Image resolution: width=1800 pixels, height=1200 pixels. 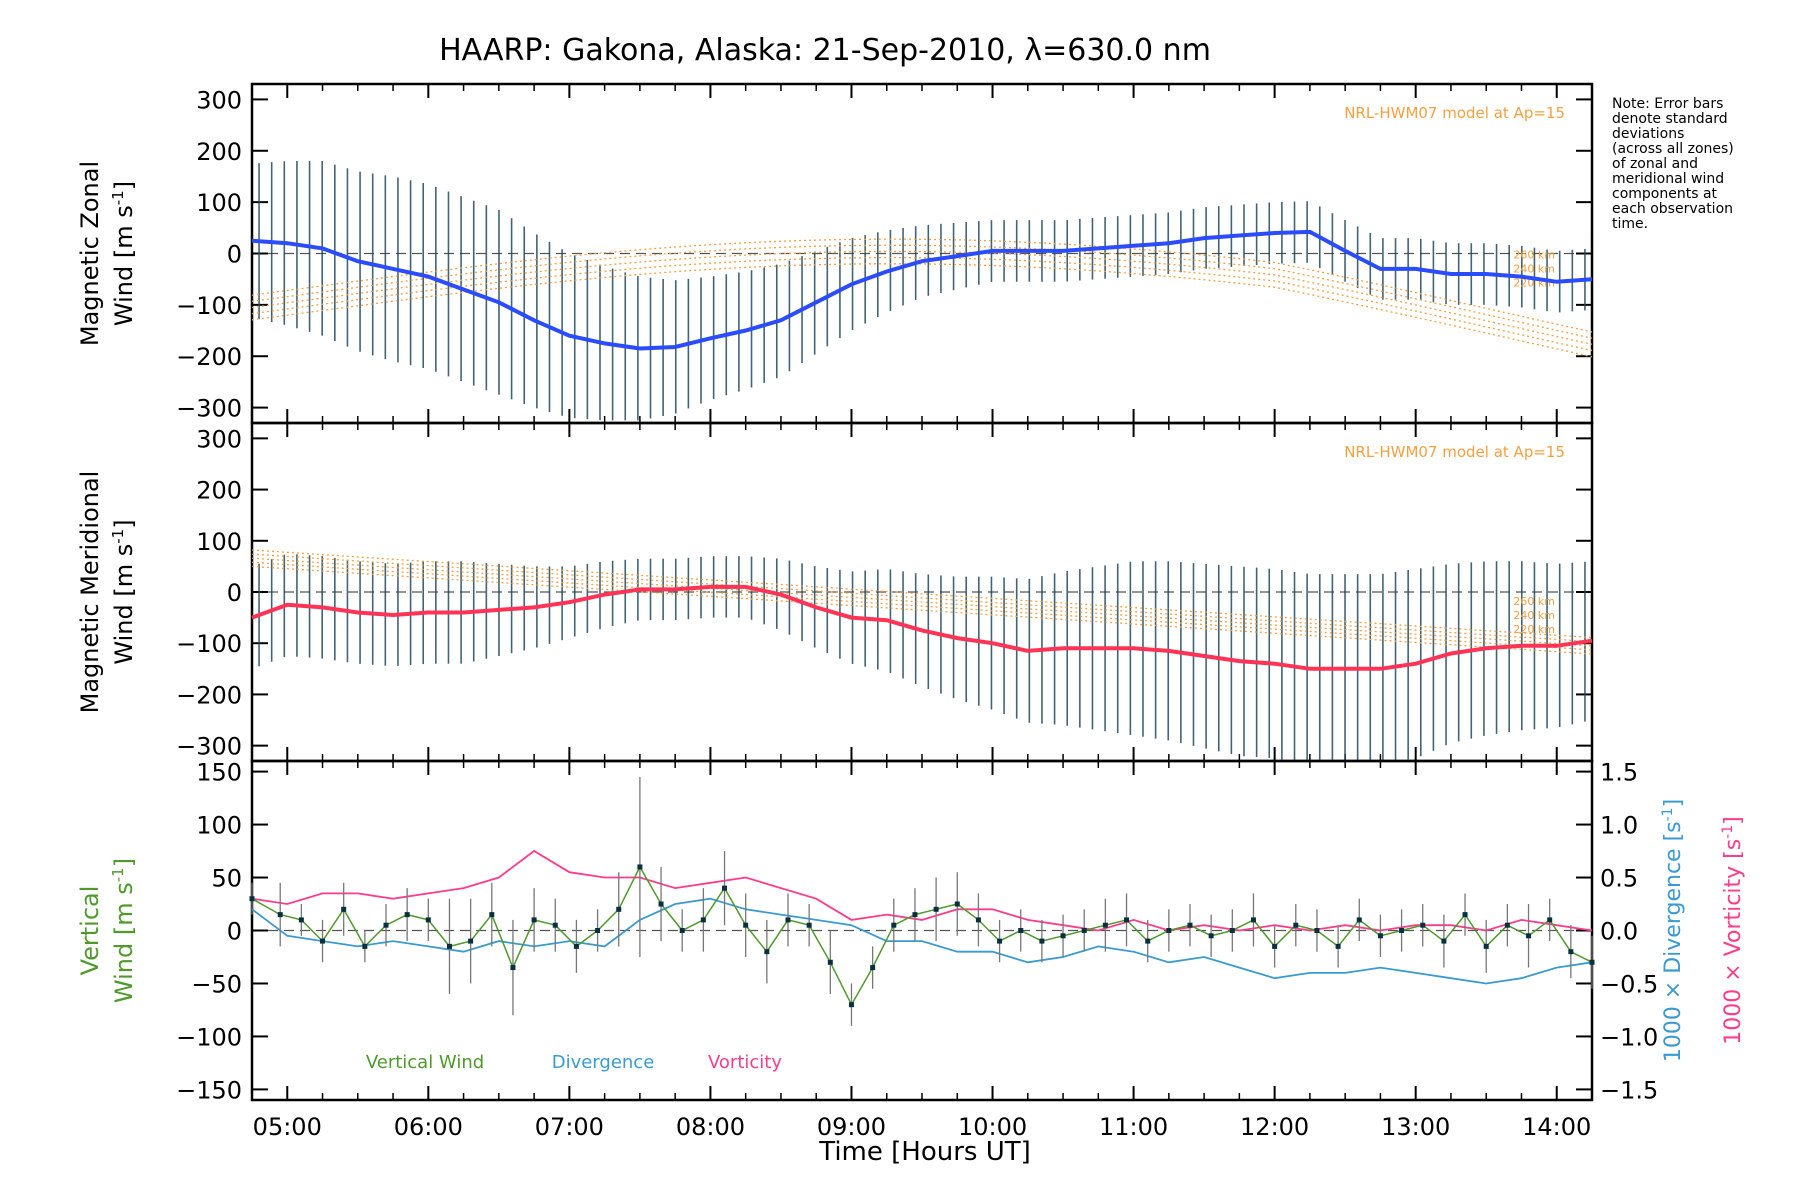 I want to click on note-line: meridional wind, so click(x=1668, y=179).